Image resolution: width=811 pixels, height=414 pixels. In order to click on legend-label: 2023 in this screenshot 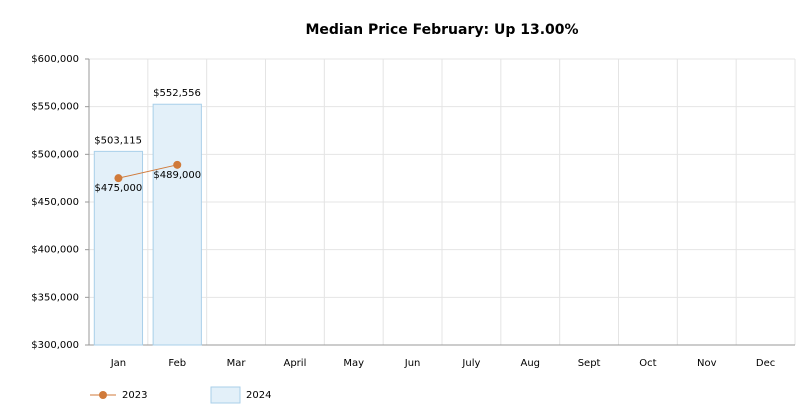, I will do `click(134, 395)`.